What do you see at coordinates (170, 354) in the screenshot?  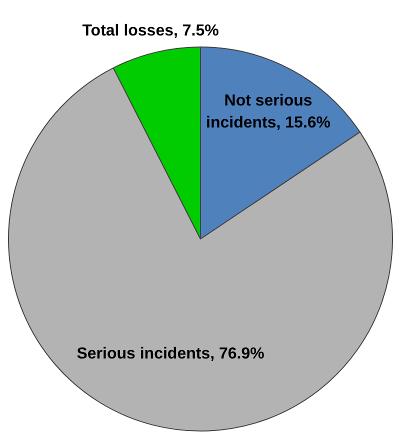 I see `slice-label: Serious incidents, 76.9%` at bounding box center [170, 354].